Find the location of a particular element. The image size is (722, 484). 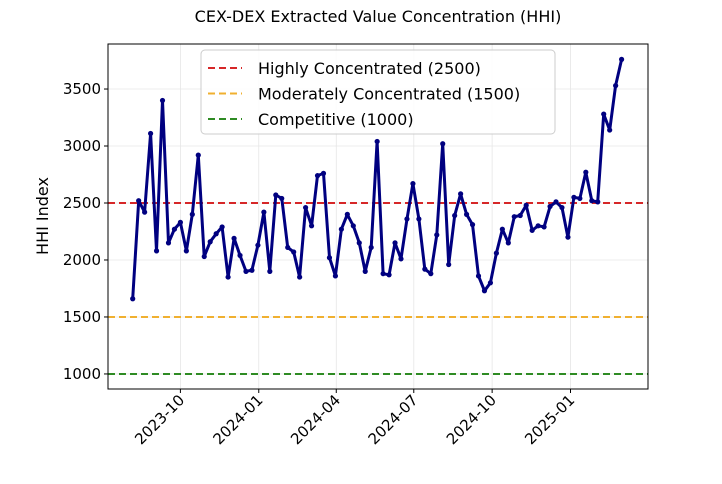

y-tick-label: 2500 is located at coordinates (82, 203).